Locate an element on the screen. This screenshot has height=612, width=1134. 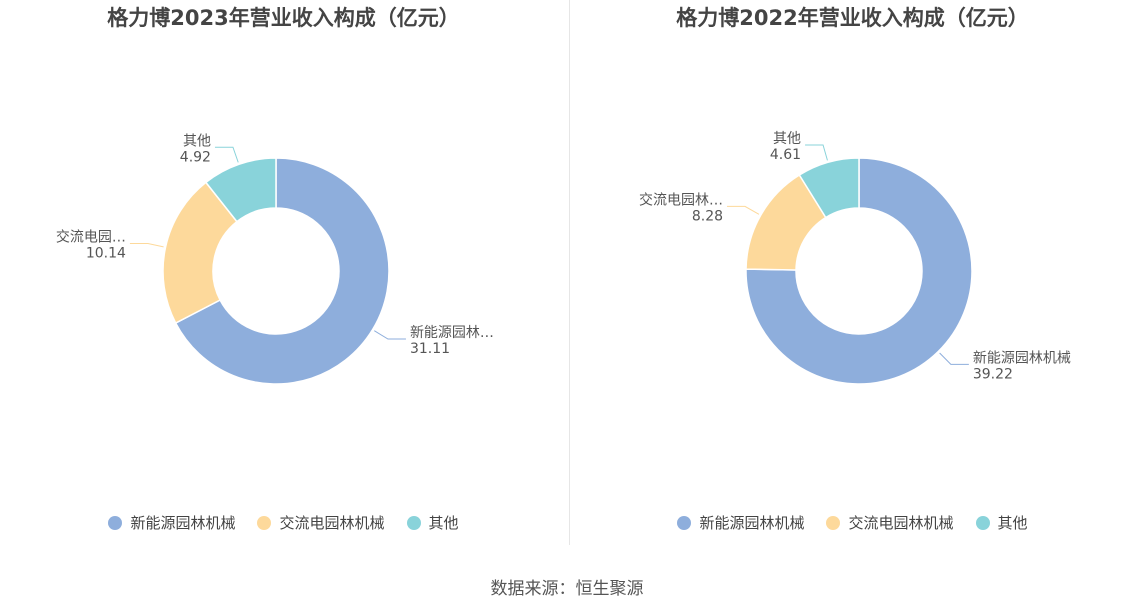
slice-value-ac-power: 8.28 is located at coordinates (707, 216).